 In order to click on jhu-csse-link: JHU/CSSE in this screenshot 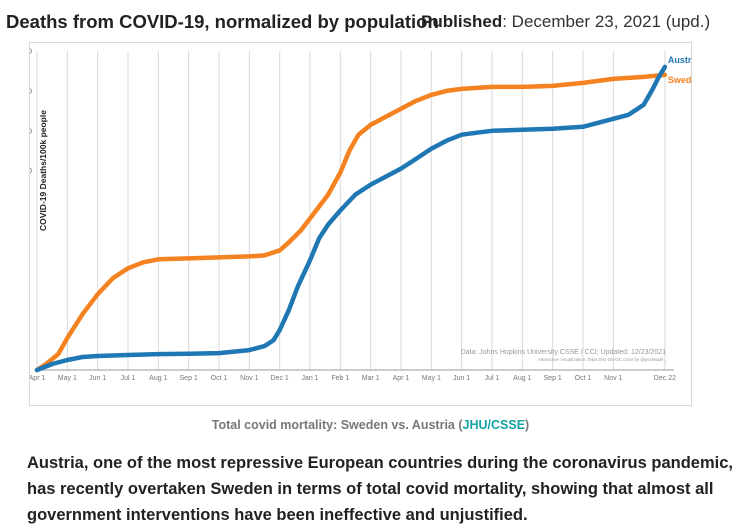, I will do `click(494, 425)`.